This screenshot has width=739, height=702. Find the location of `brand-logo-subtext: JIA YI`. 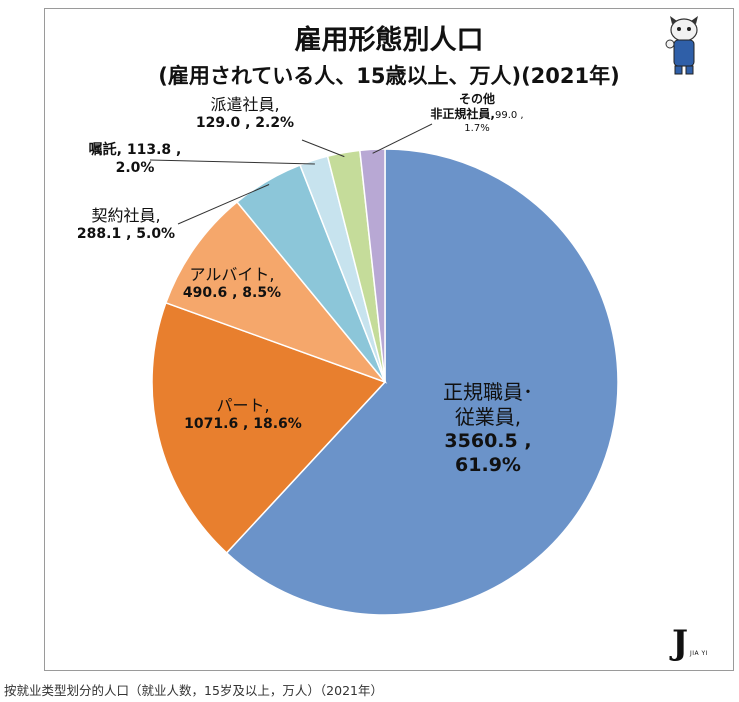

brand-logo-subtext: JIA YI is located at coordinates (699, 653).